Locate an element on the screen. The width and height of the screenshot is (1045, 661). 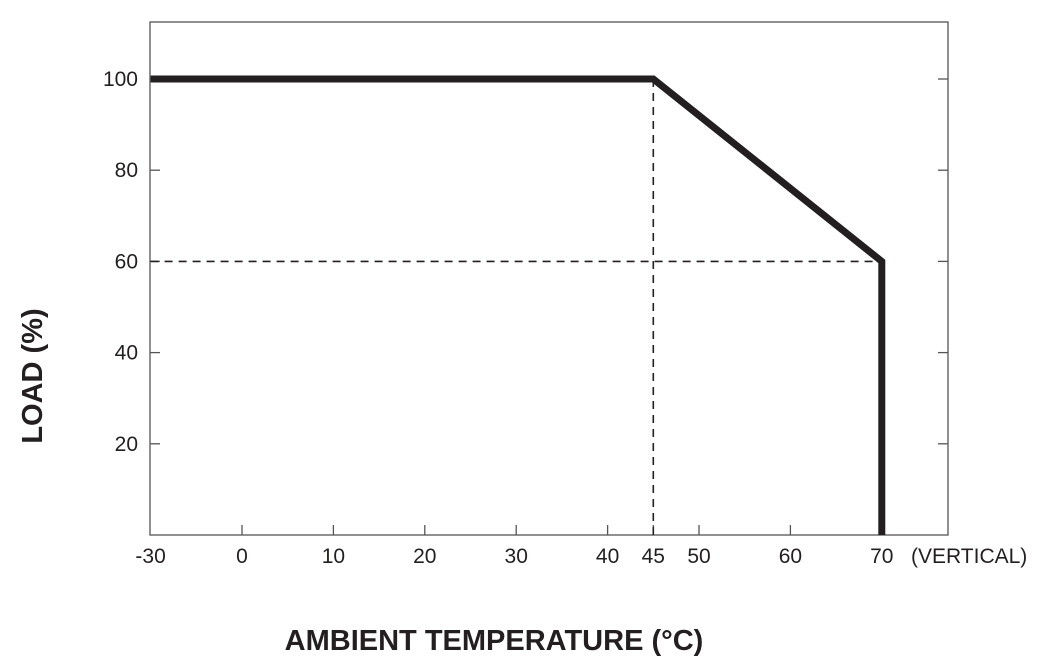
x-tick-label: 40 is located at coordinates (607, 556).